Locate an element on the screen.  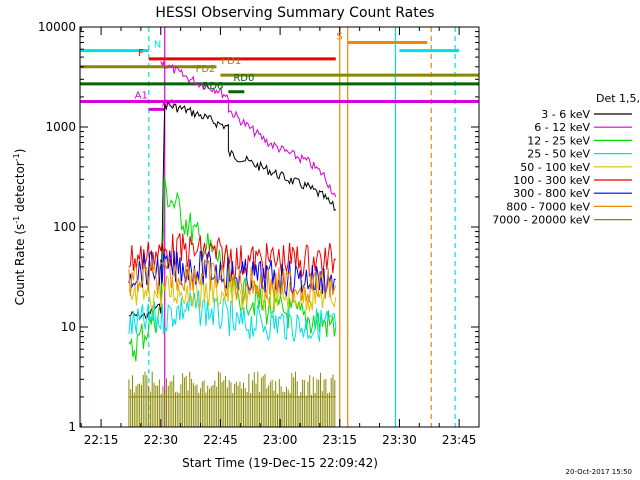
x-tick-label: 23:45 is located at coordinates (459, 440).